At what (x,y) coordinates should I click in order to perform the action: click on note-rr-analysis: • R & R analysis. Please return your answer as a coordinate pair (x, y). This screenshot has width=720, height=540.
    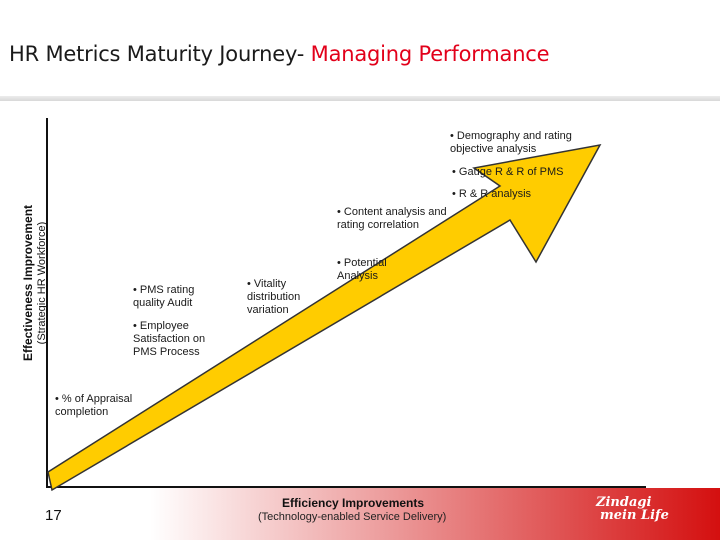
    Looking at the image, I should click on (492, 194).